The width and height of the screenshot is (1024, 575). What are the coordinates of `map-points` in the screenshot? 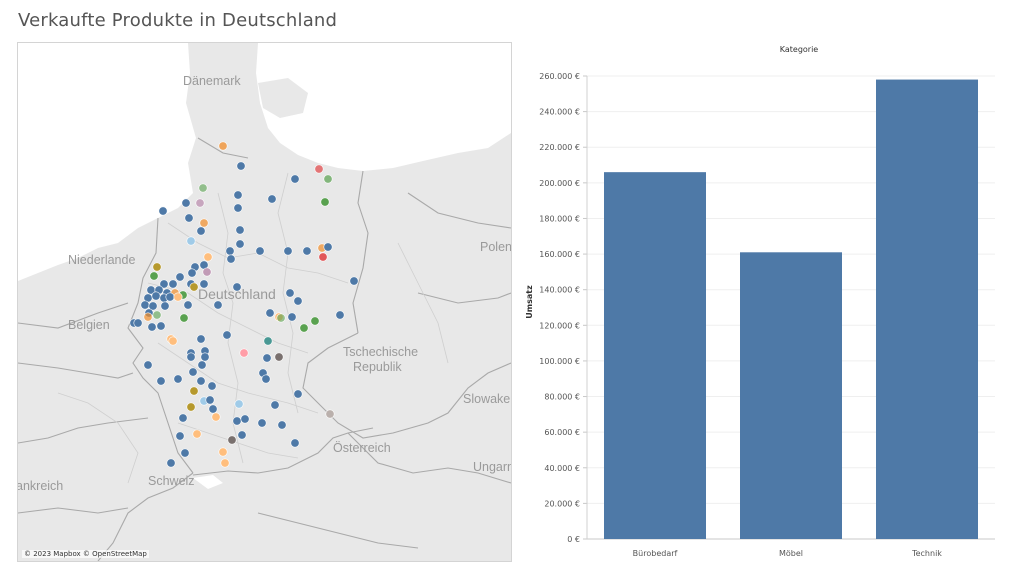 It's located at (244, 304).